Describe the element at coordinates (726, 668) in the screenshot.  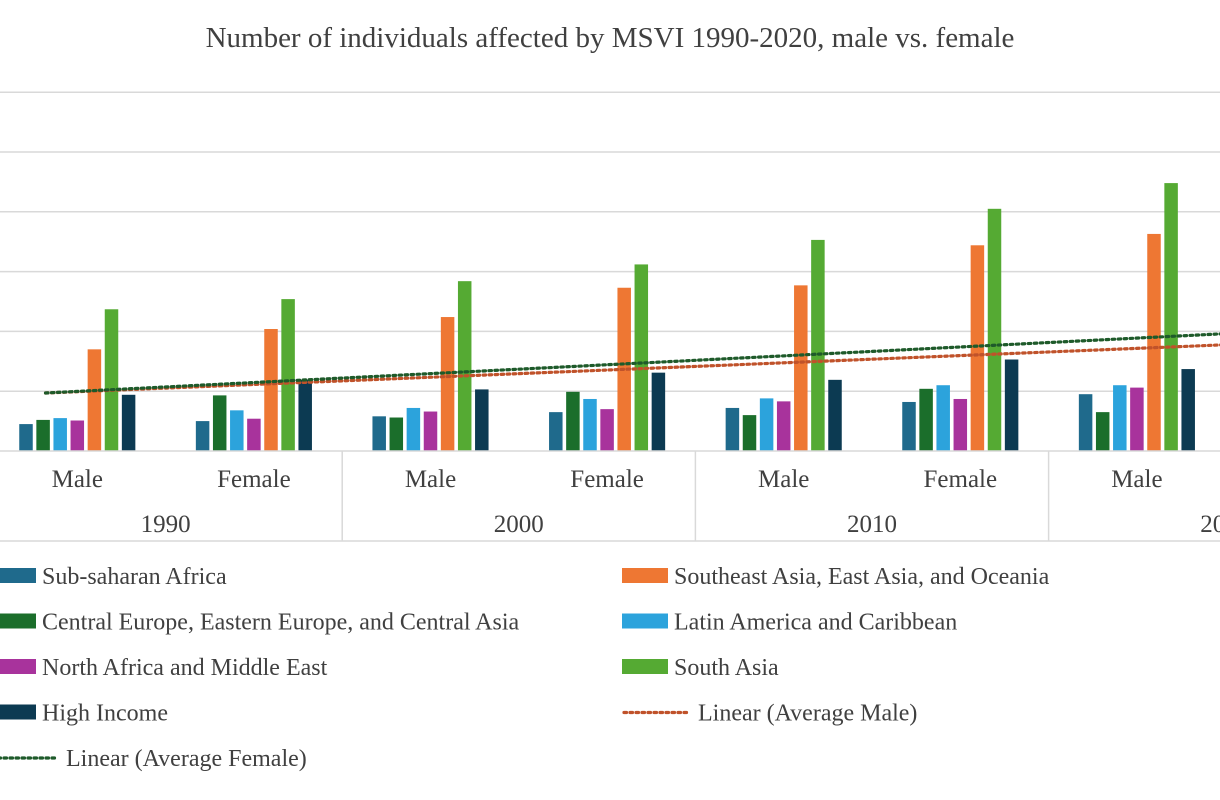
I see `legend-label: South Asia` at that location.